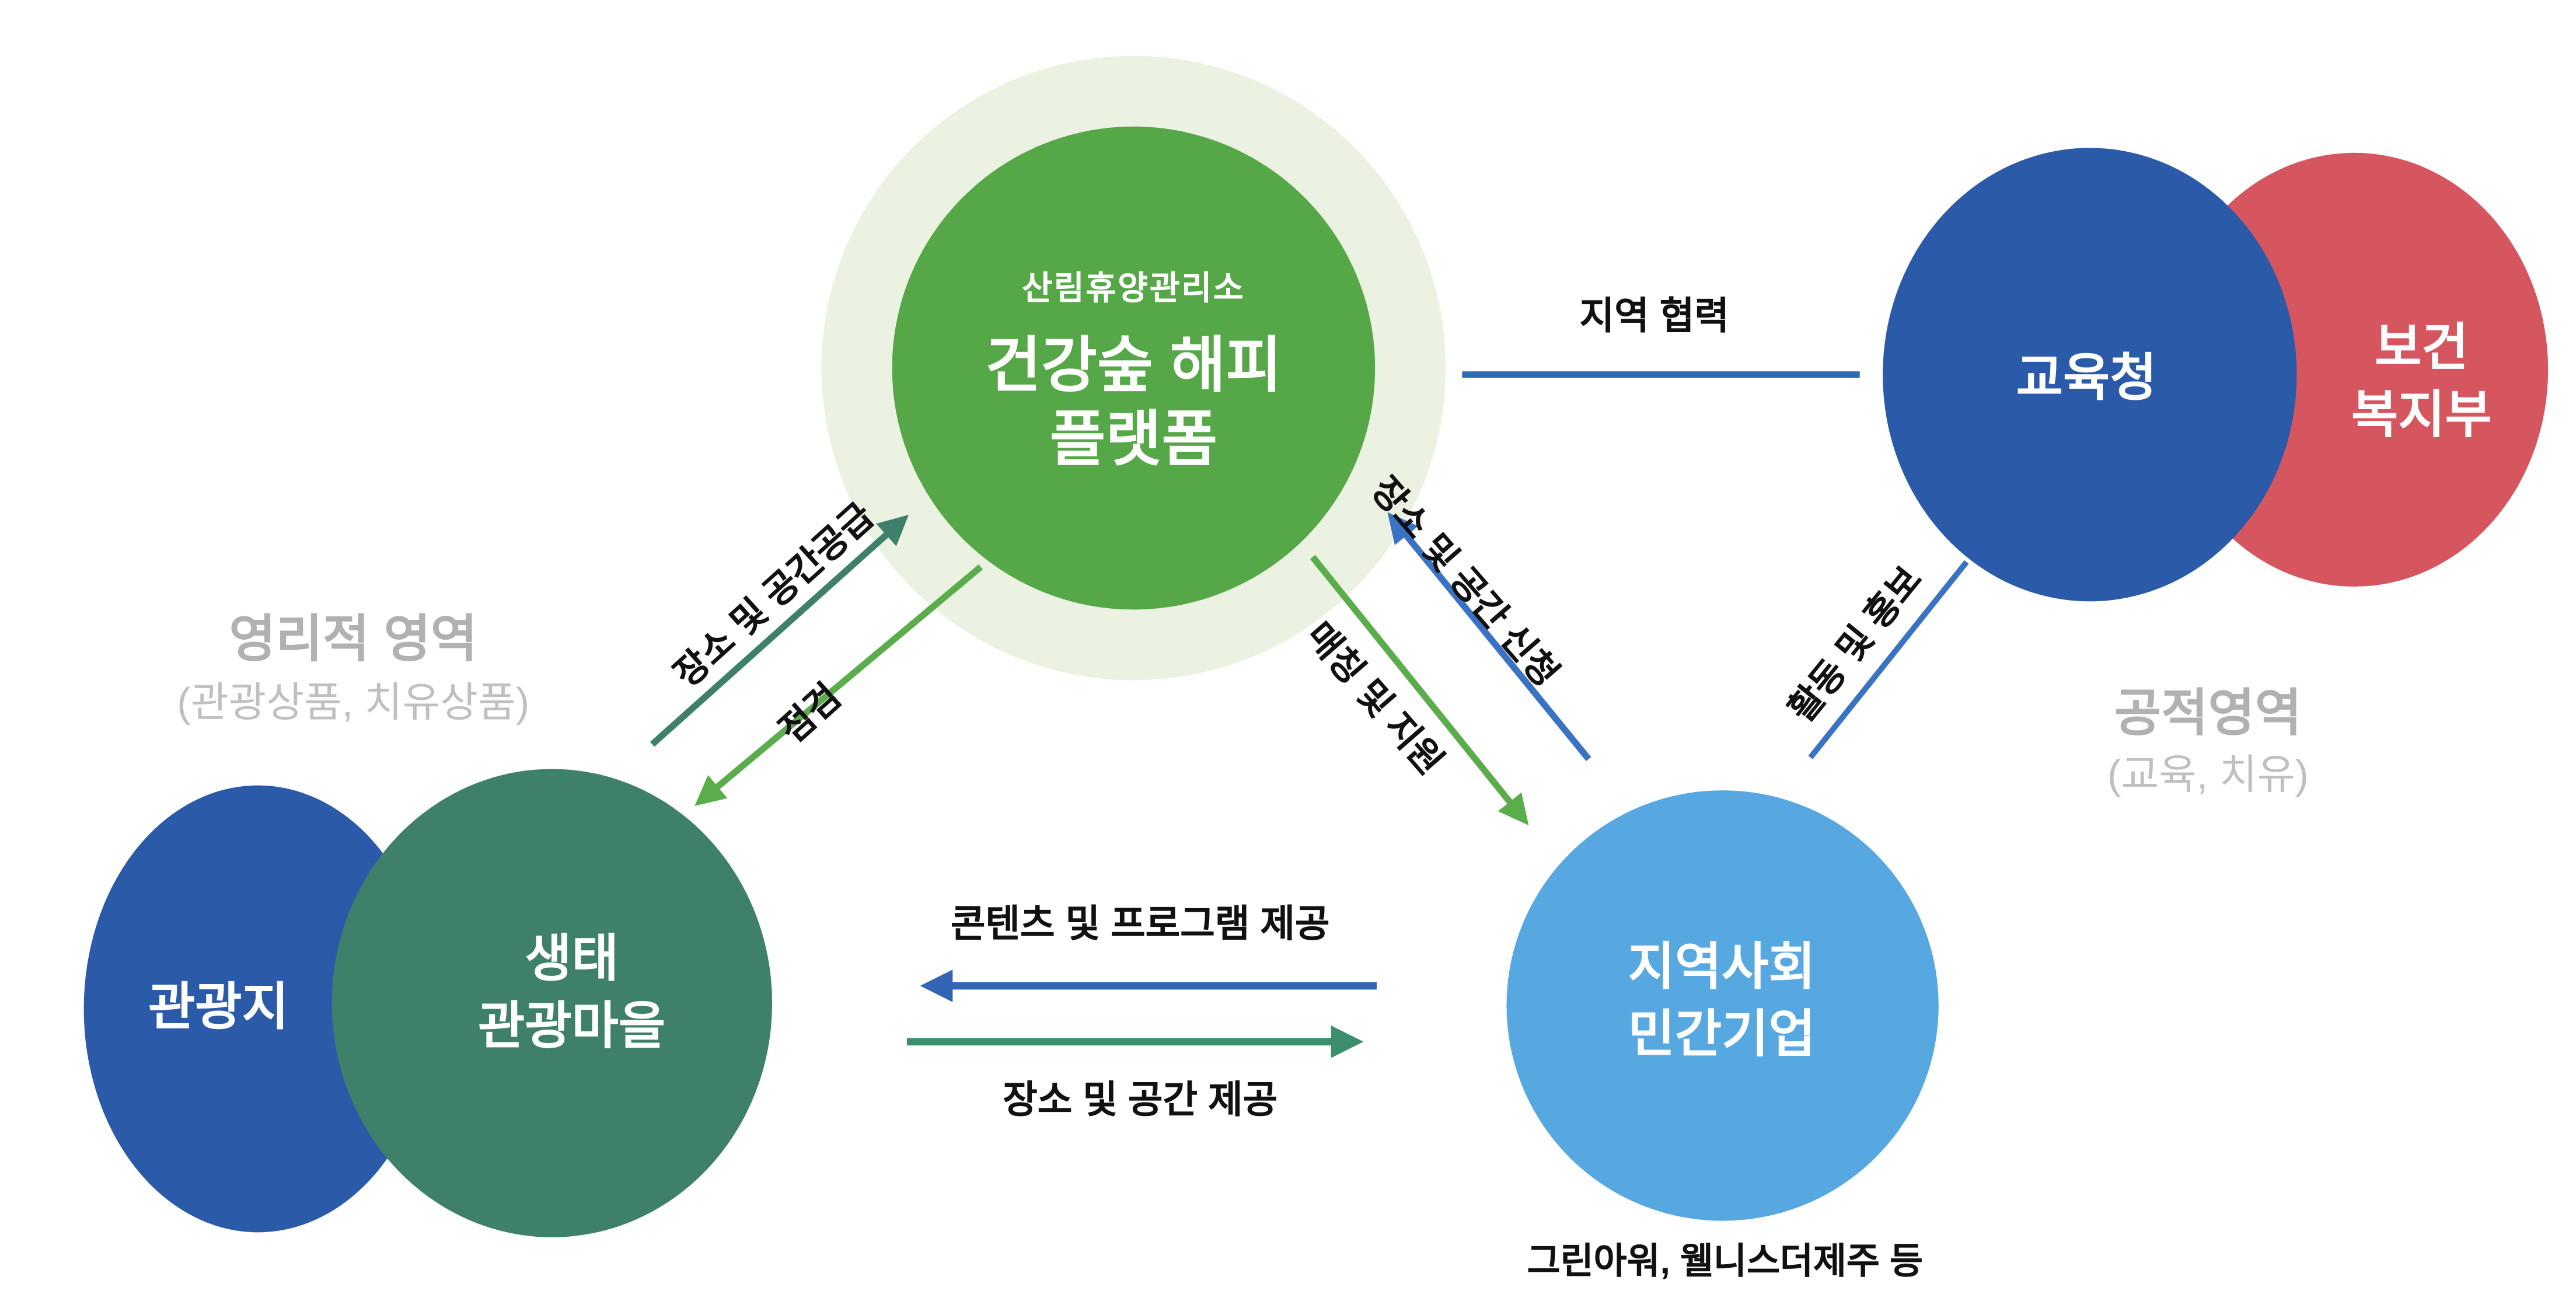 The height and width of the screenshot is (1308, 2576). I want to click on public-zone-subtitle: (교육, 치유), so click(2208, 776).